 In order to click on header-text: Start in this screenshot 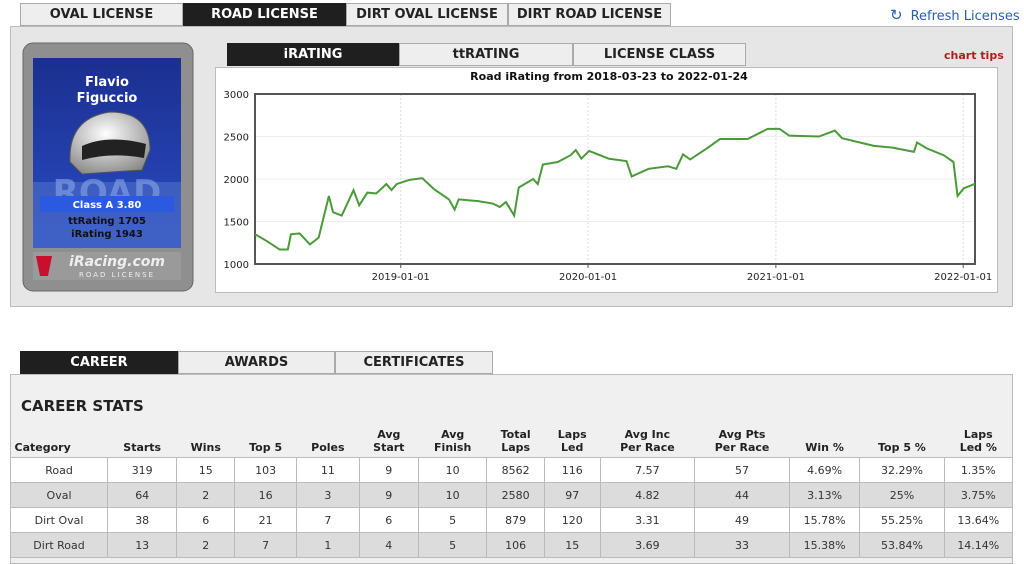, I will do `click(389, 447)`.